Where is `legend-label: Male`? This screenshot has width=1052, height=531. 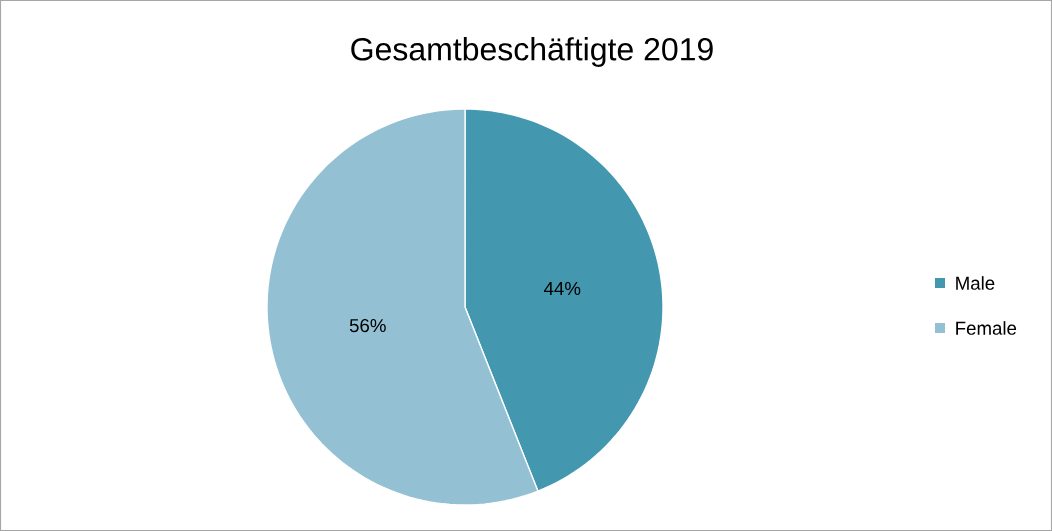
legend-label: Male is located at coordinates (975, 283).